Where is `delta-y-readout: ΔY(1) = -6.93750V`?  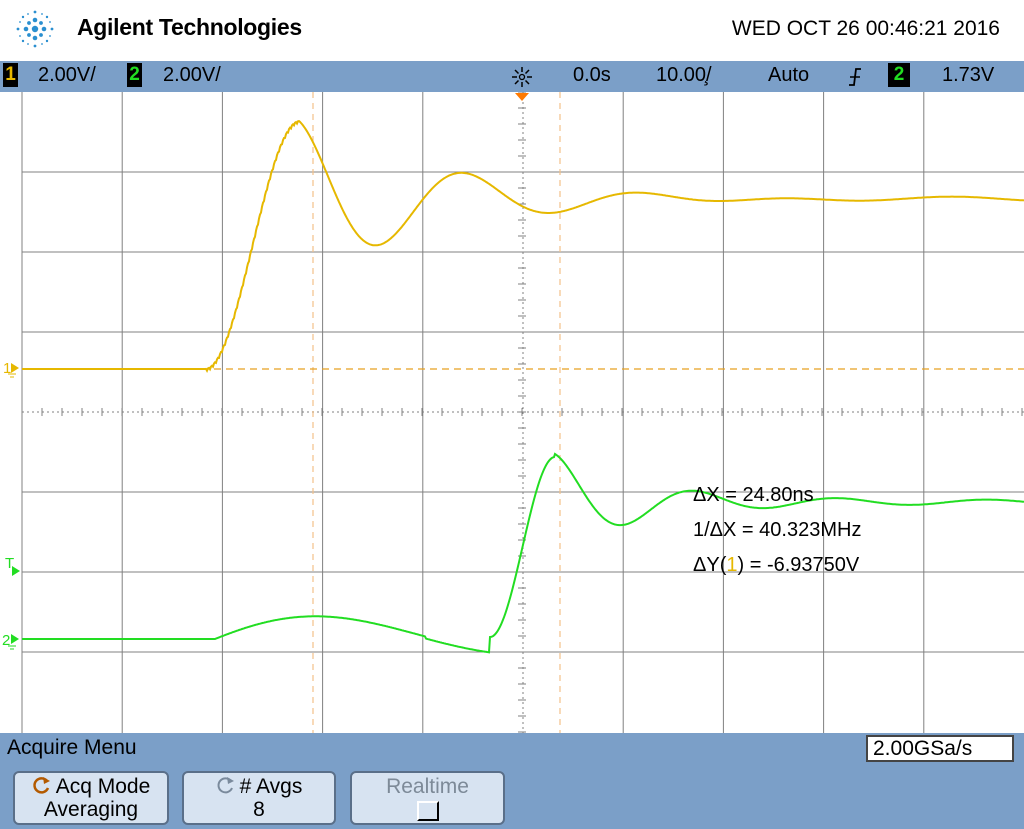 delta-y-readout: ΔY(1) = -6.93750V is located at coordinates (776, 565).